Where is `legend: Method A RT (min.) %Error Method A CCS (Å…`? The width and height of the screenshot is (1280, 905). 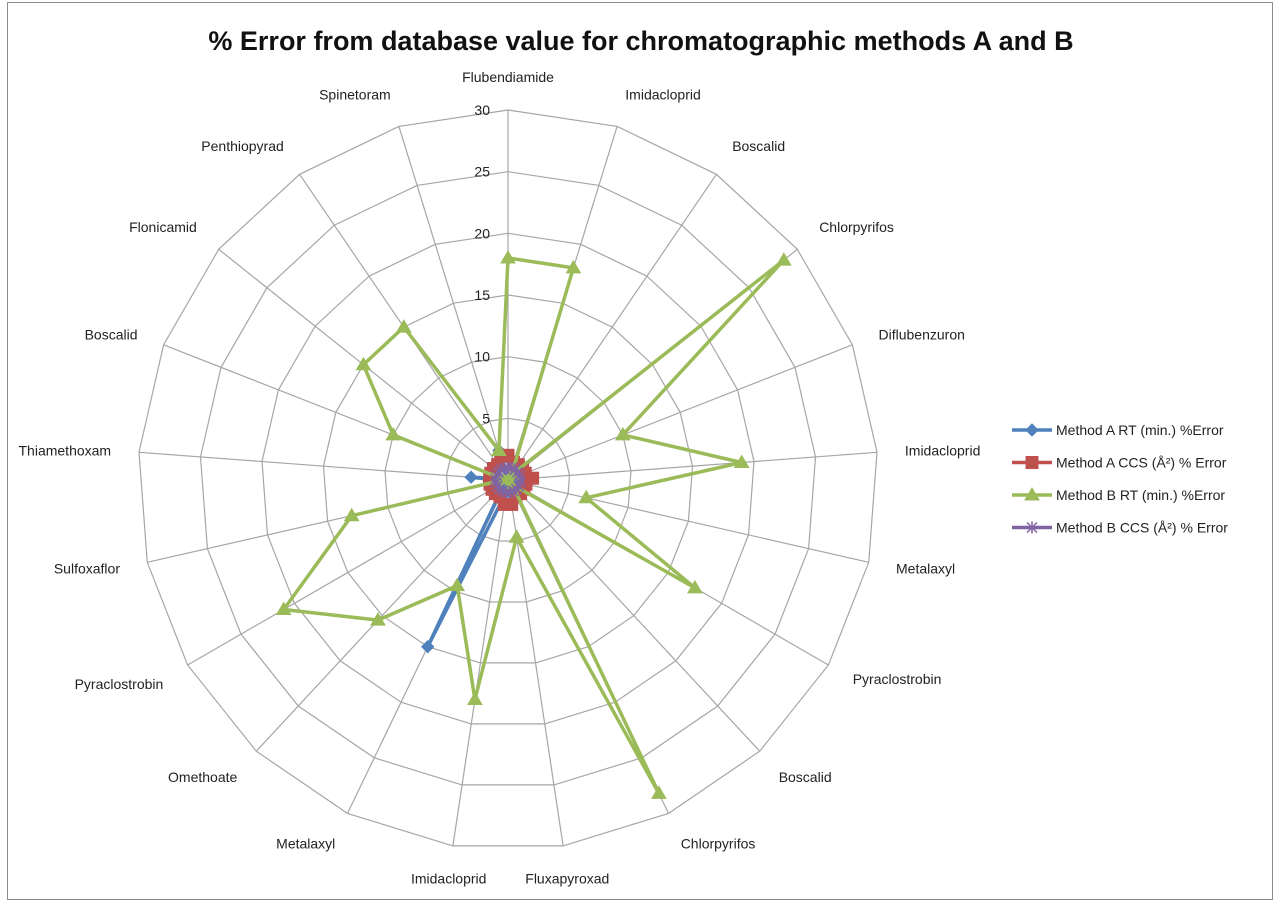
legend: Method A RT (min.) %Error Method A CCS (Å… is located at coordinates (1120, 479).